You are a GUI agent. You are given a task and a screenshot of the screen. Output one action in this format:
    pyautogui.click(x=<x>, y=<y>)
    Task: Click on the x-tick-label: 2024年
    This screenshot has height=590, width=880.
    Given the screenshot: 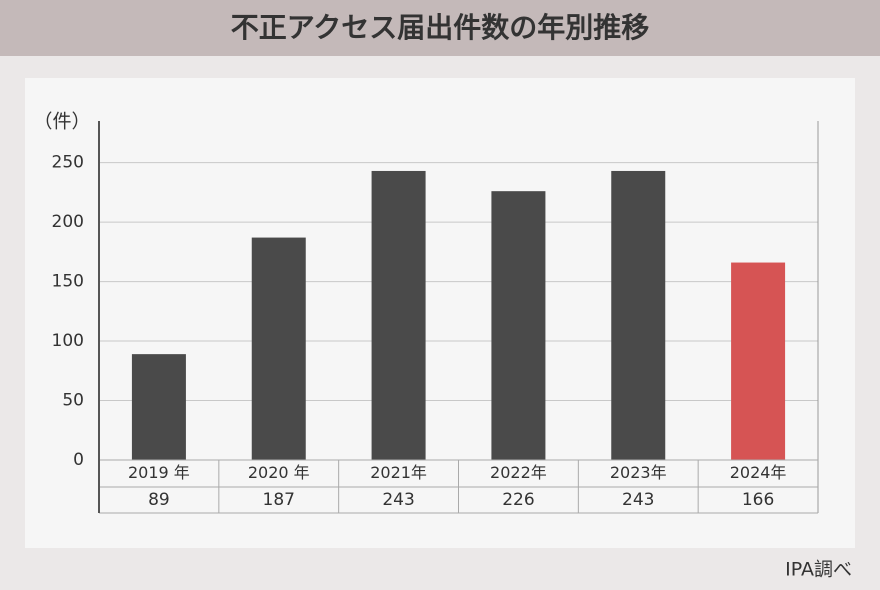 What is the action you would take?
    pyautogui.click(x=758, y=472)
    